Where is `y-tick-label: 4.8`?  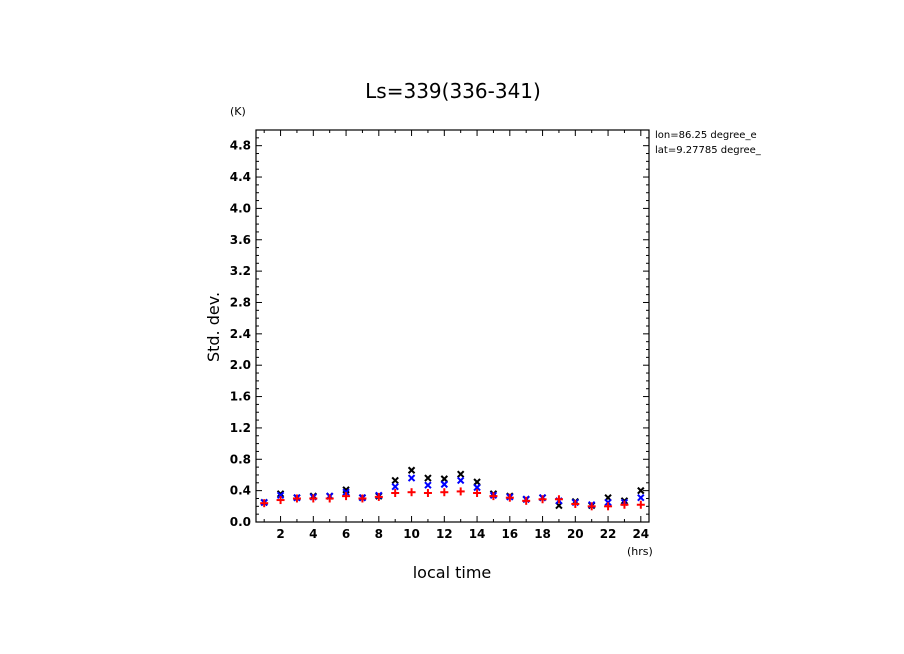 y-tick-label: 4.8 is located at coordinates (240, 146).